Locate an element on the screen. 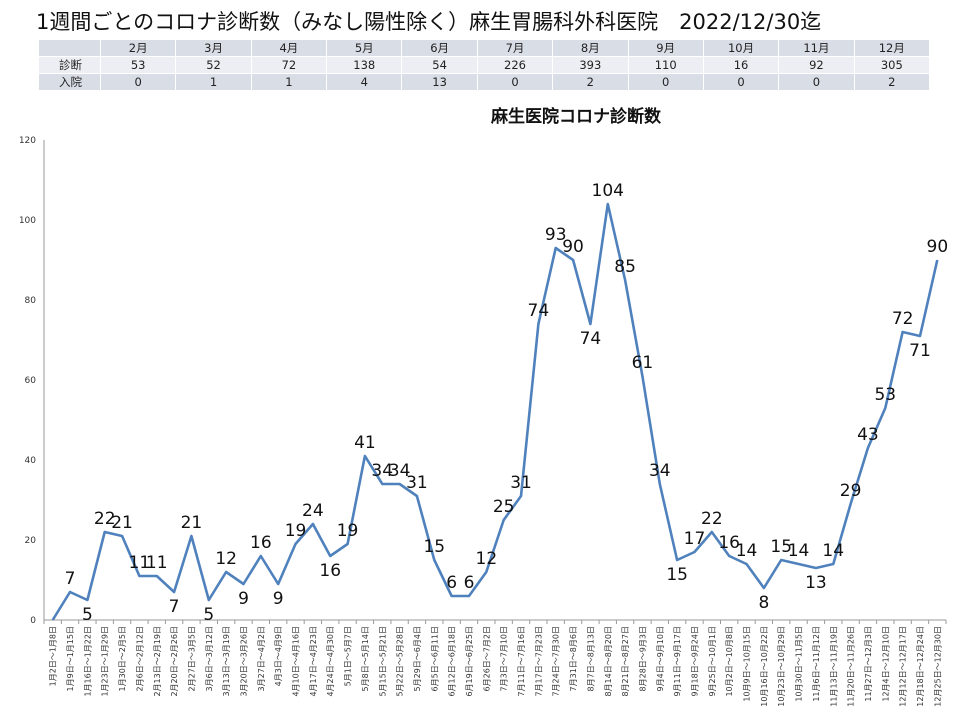 The image size is (960, 720). x-tick-label: 7月31日～8月6日 is located at coordinates (573, 658).